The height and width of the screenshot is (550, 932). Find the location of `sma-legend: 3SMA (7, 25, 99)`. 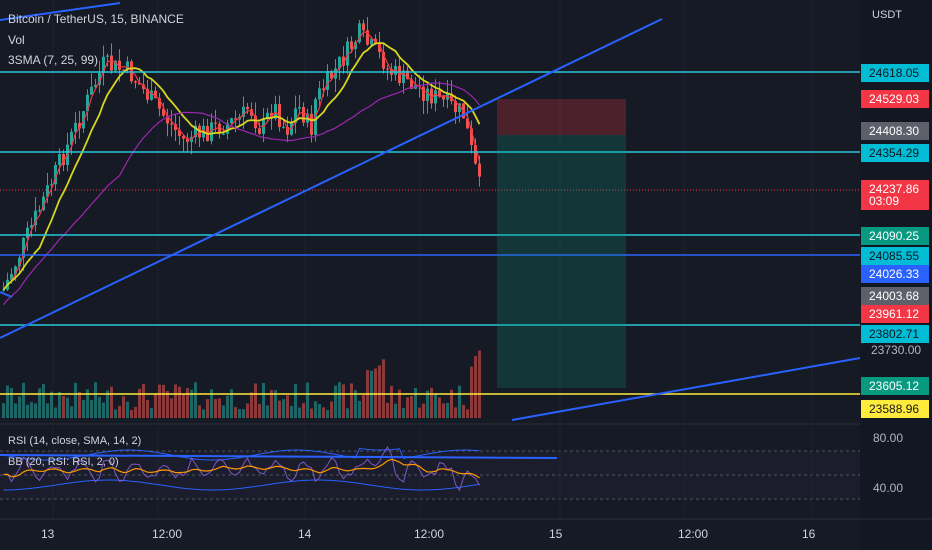

sma-legend: 3SMA (7, 25, 99) is located at coordinates (53, 60).